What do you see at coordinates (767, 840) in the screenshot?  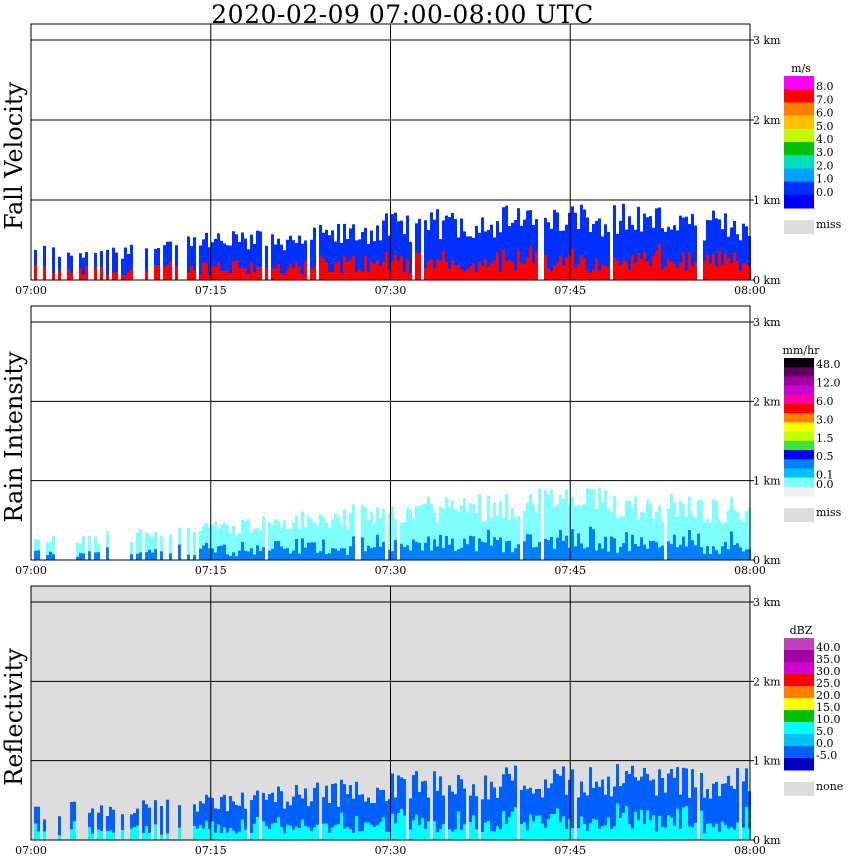 I see `y-tick-label: 0 km` at bounding box center [767, 840].